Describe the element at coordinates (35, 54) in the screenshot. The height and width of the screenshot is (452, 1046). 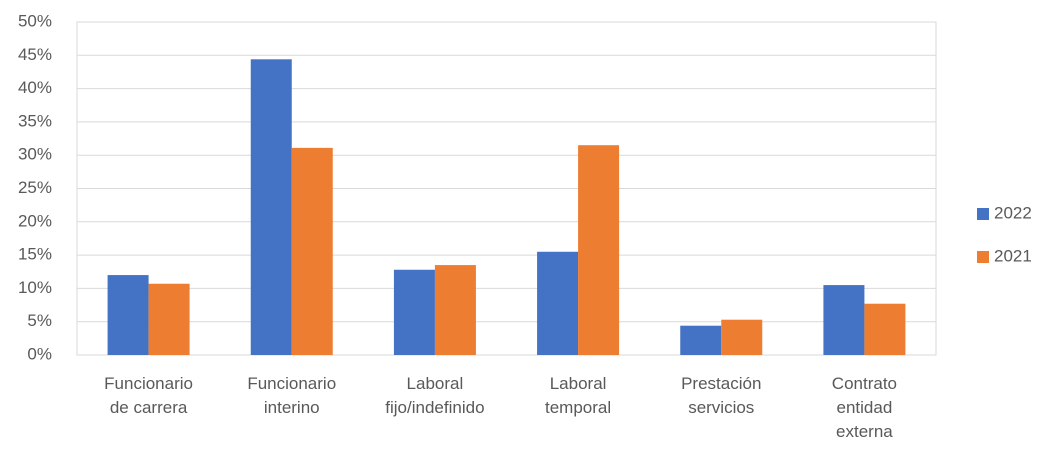
I see `y-tick-label: 45%` at that location.